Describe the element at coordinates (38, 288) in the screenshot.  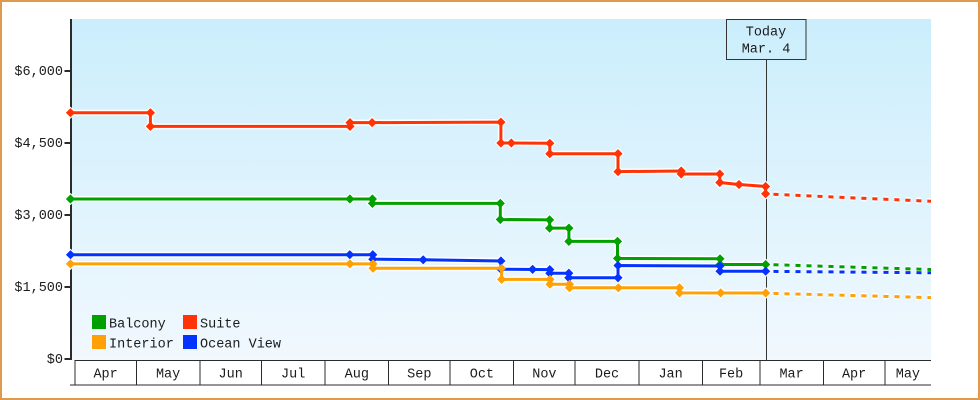
I see `svg-text: $1,500` at that location.